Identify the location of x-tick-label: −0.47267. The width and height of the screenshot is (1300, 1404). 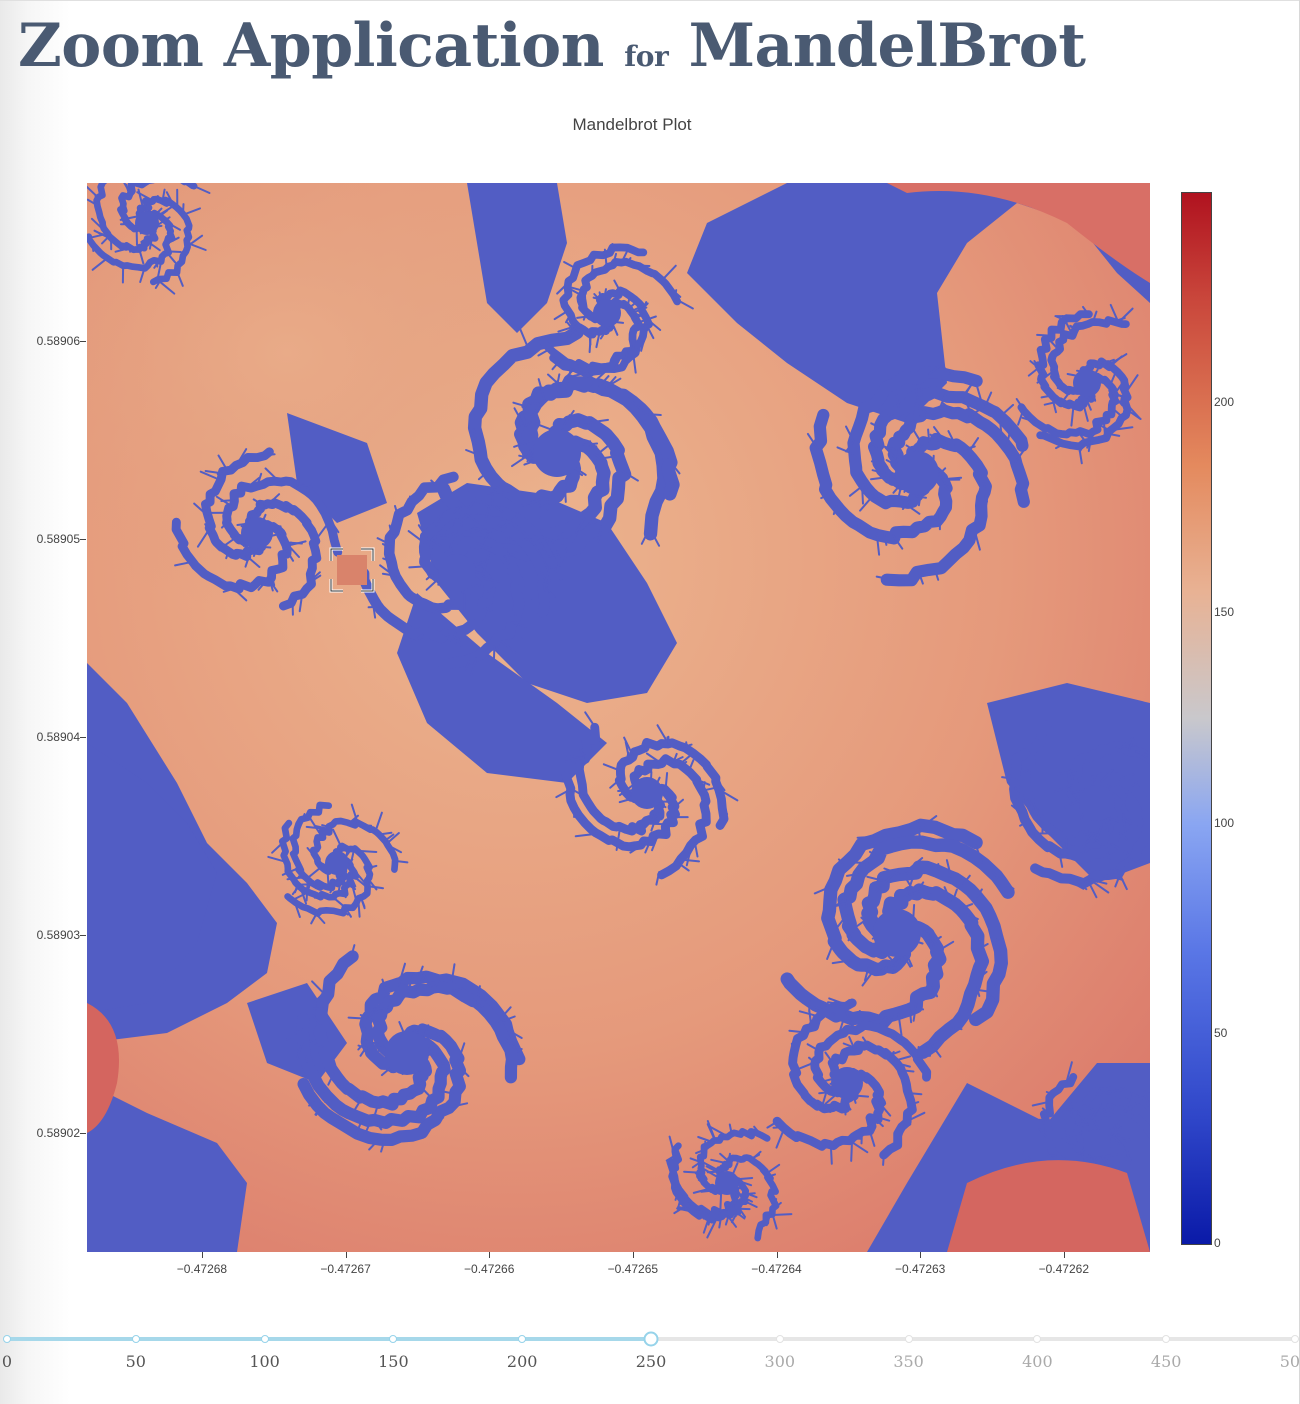
(345, 1269).